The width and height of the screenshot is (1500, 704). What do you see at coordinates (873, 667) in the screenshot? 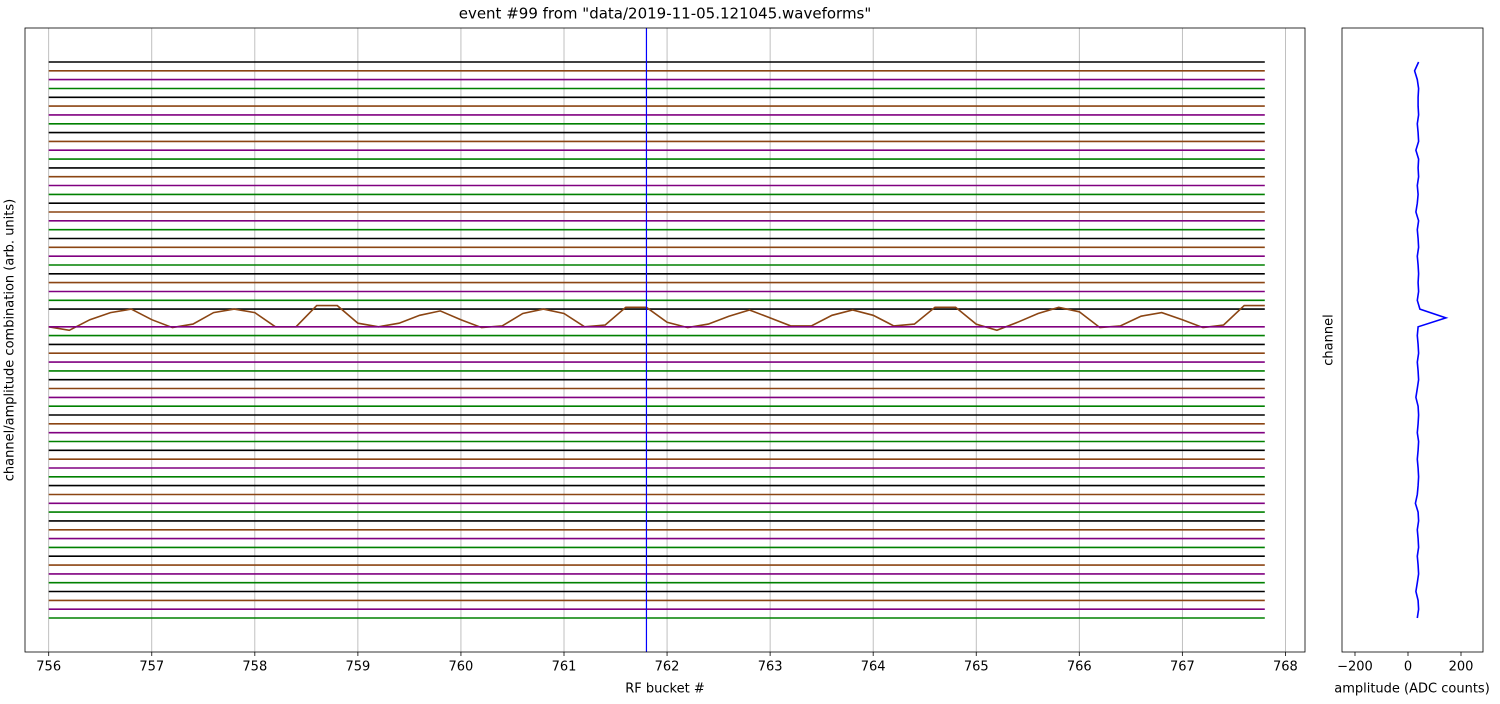
I see `x-tick-label: 764` at bounding box center [873, 667].